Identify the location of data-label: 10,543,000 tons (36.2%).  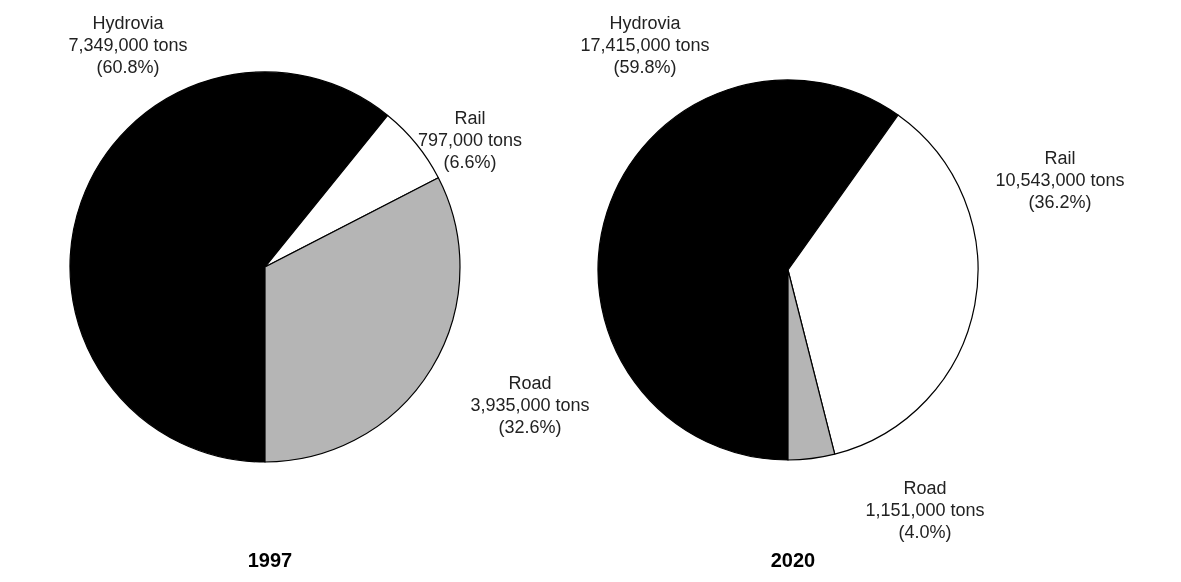
(1060, 191).